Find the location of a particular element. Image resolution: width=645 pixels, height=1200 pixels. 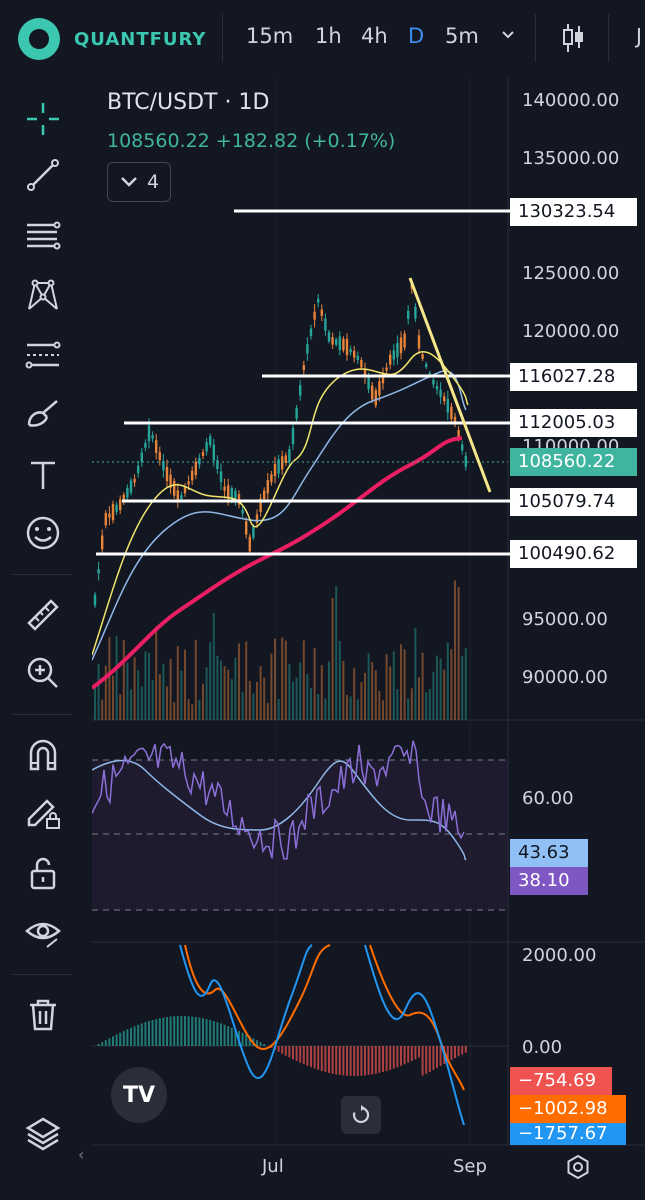

symbol-title: BTC/USDT · 1D is located at coordinates (188, 102).